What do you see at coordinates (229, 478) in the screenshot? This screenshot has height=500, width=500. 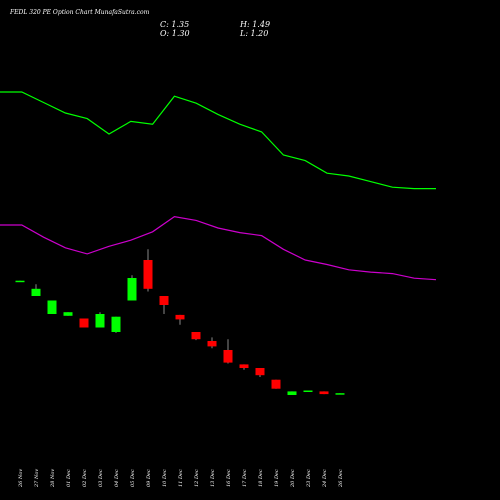 I see `x-tick-label: 16 Dec` at bounding box center [229, 478].